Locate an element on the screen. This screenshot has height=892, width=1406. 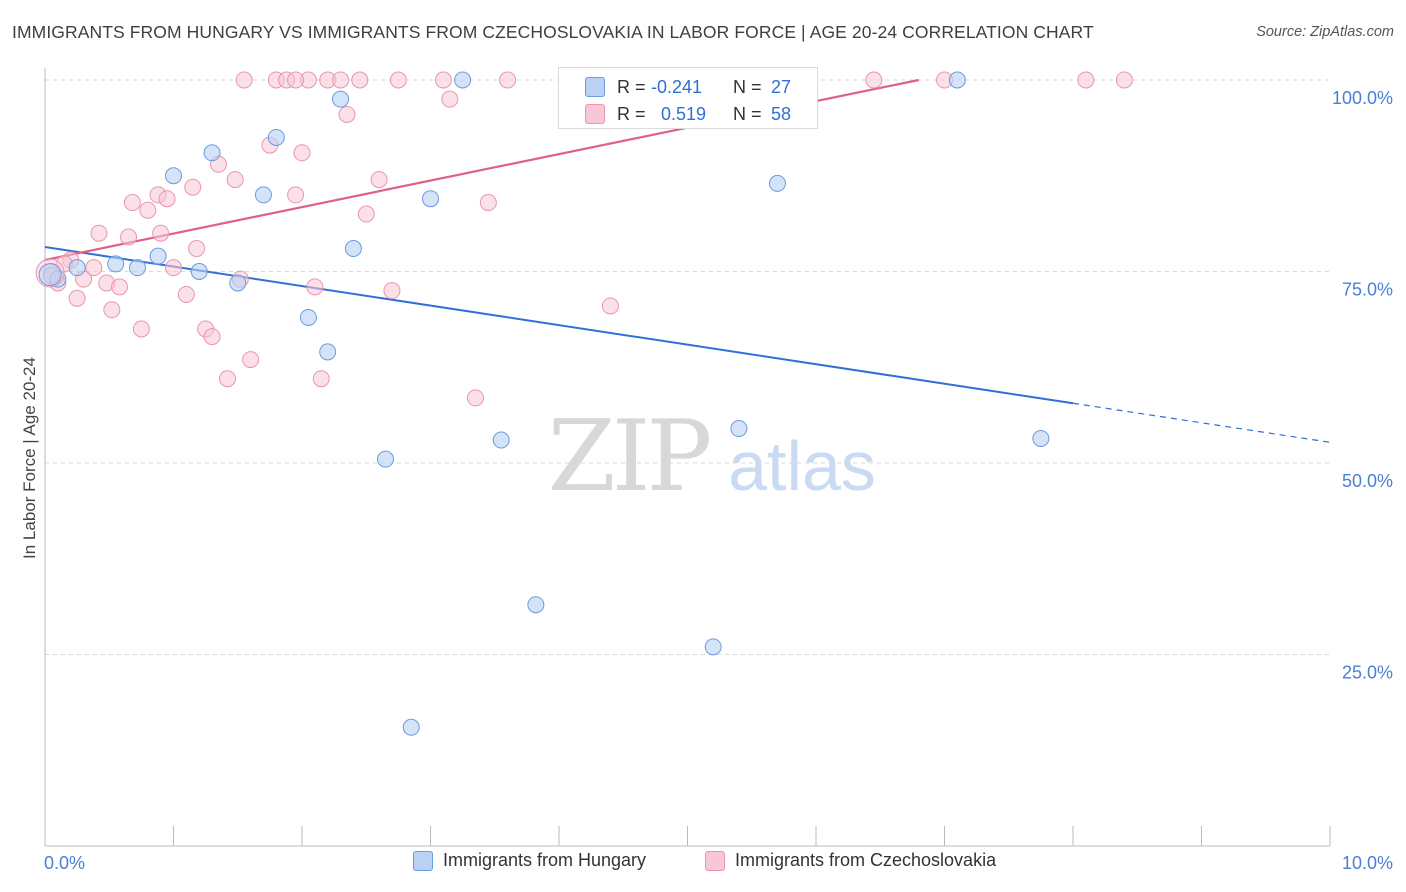
legend-item-czech: Immigrants from Czechoslovakia is located at coordinates (850, 860).